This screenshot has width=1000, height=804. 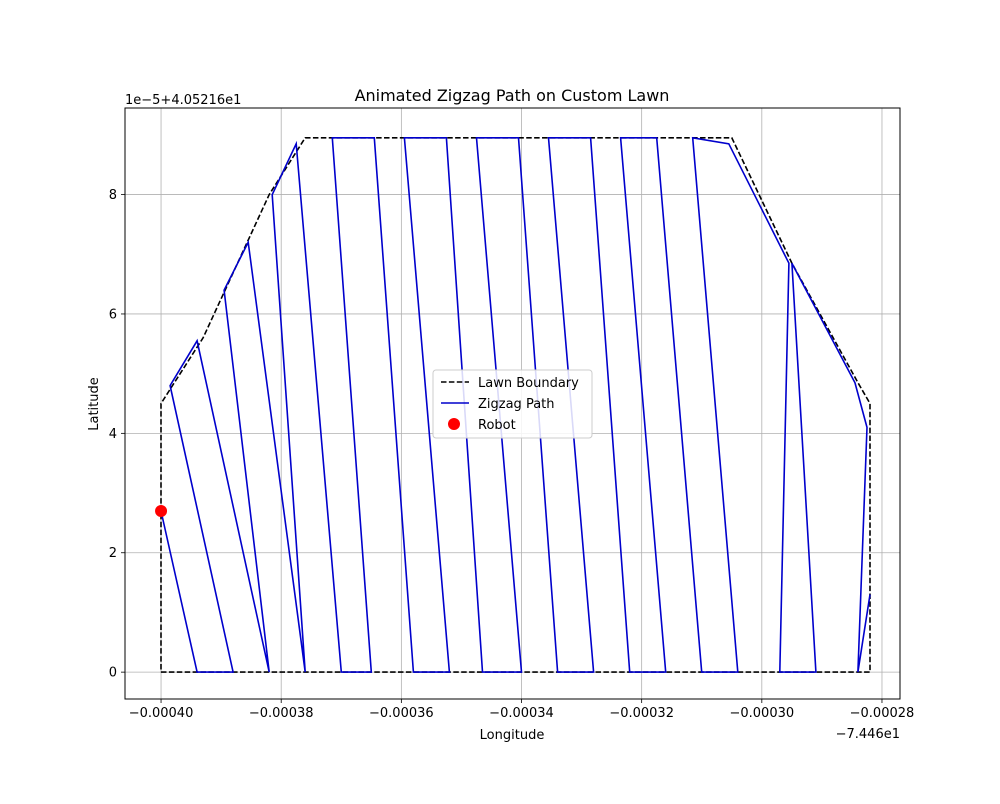 What do you see at coordinates (113, 314) in the screenshot?
I see `y-tick-label: 6` at bounding box center [113, 314].